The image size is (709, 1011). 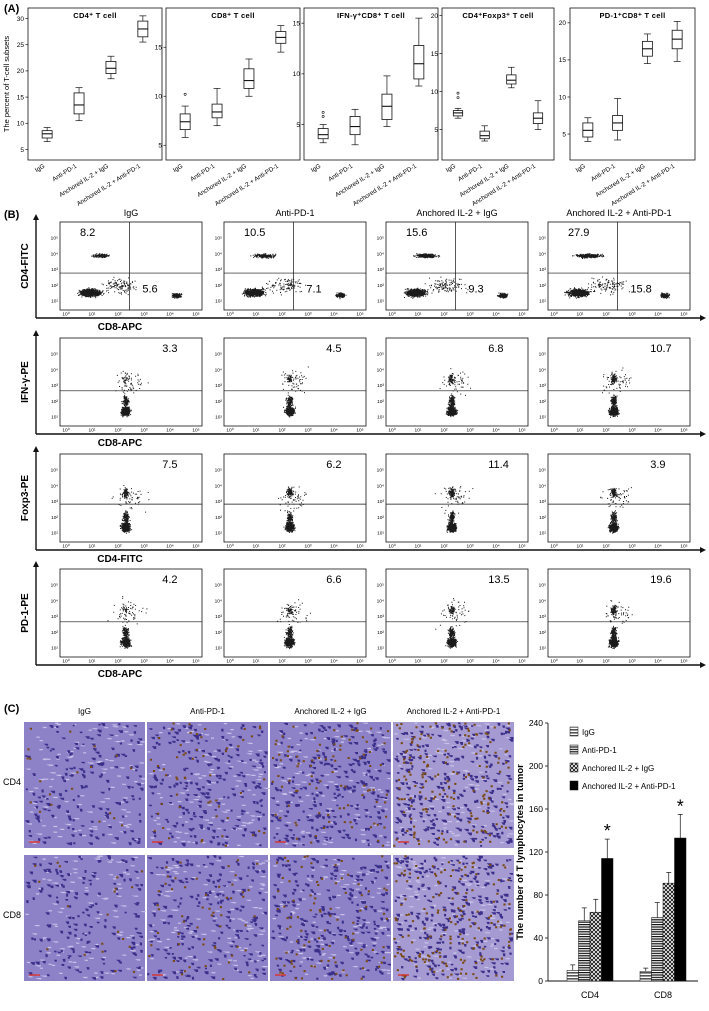 I want to click on significance-star: *, so click(x=680, y=806).